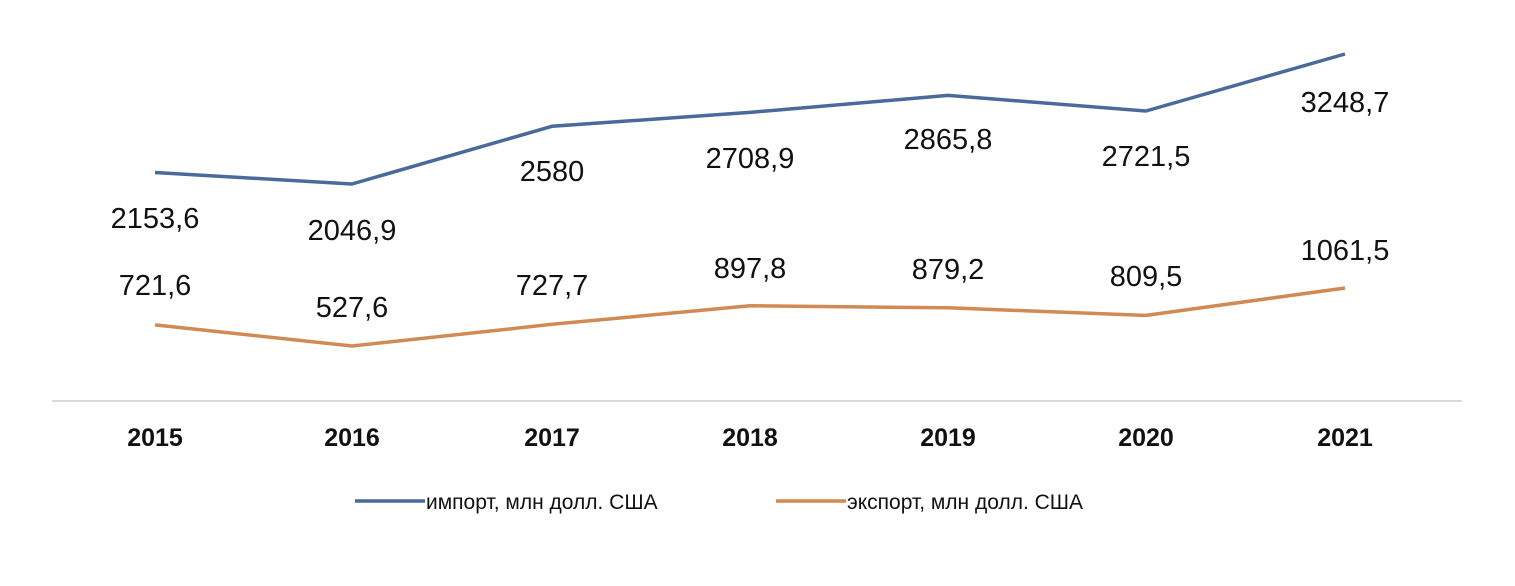 The height and width of the screenshot is (586, 1515). What do you see at coordinates (1345, 251) in the screenshot?
I see `export-data-label: 1061,5` at bounding box center [1345, 251].